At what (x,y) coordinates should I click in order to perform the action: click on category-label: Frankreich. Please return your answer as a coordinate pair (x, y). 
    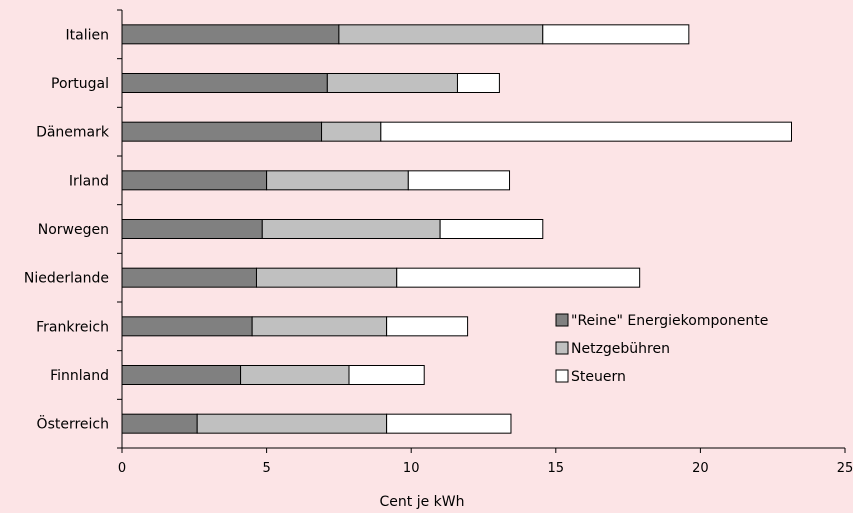
    Looking at the image, I should click on (72, 327).